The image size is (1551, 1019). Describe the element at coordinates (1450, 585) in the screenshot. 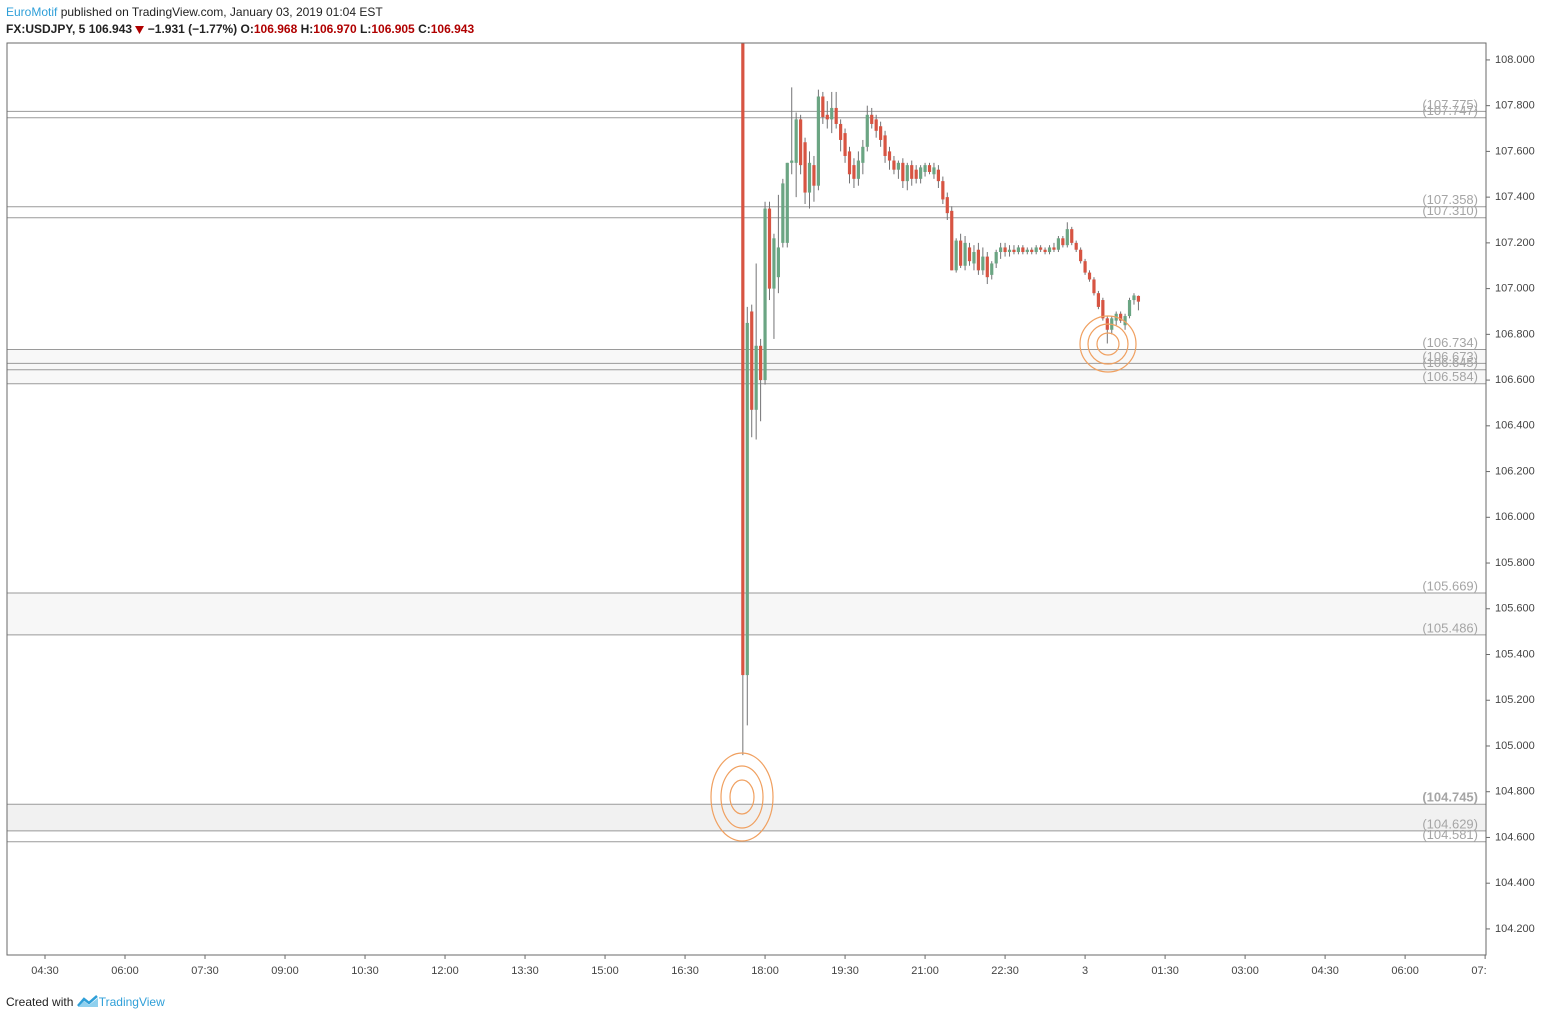

I see `level-label: (105.669)` at that location.